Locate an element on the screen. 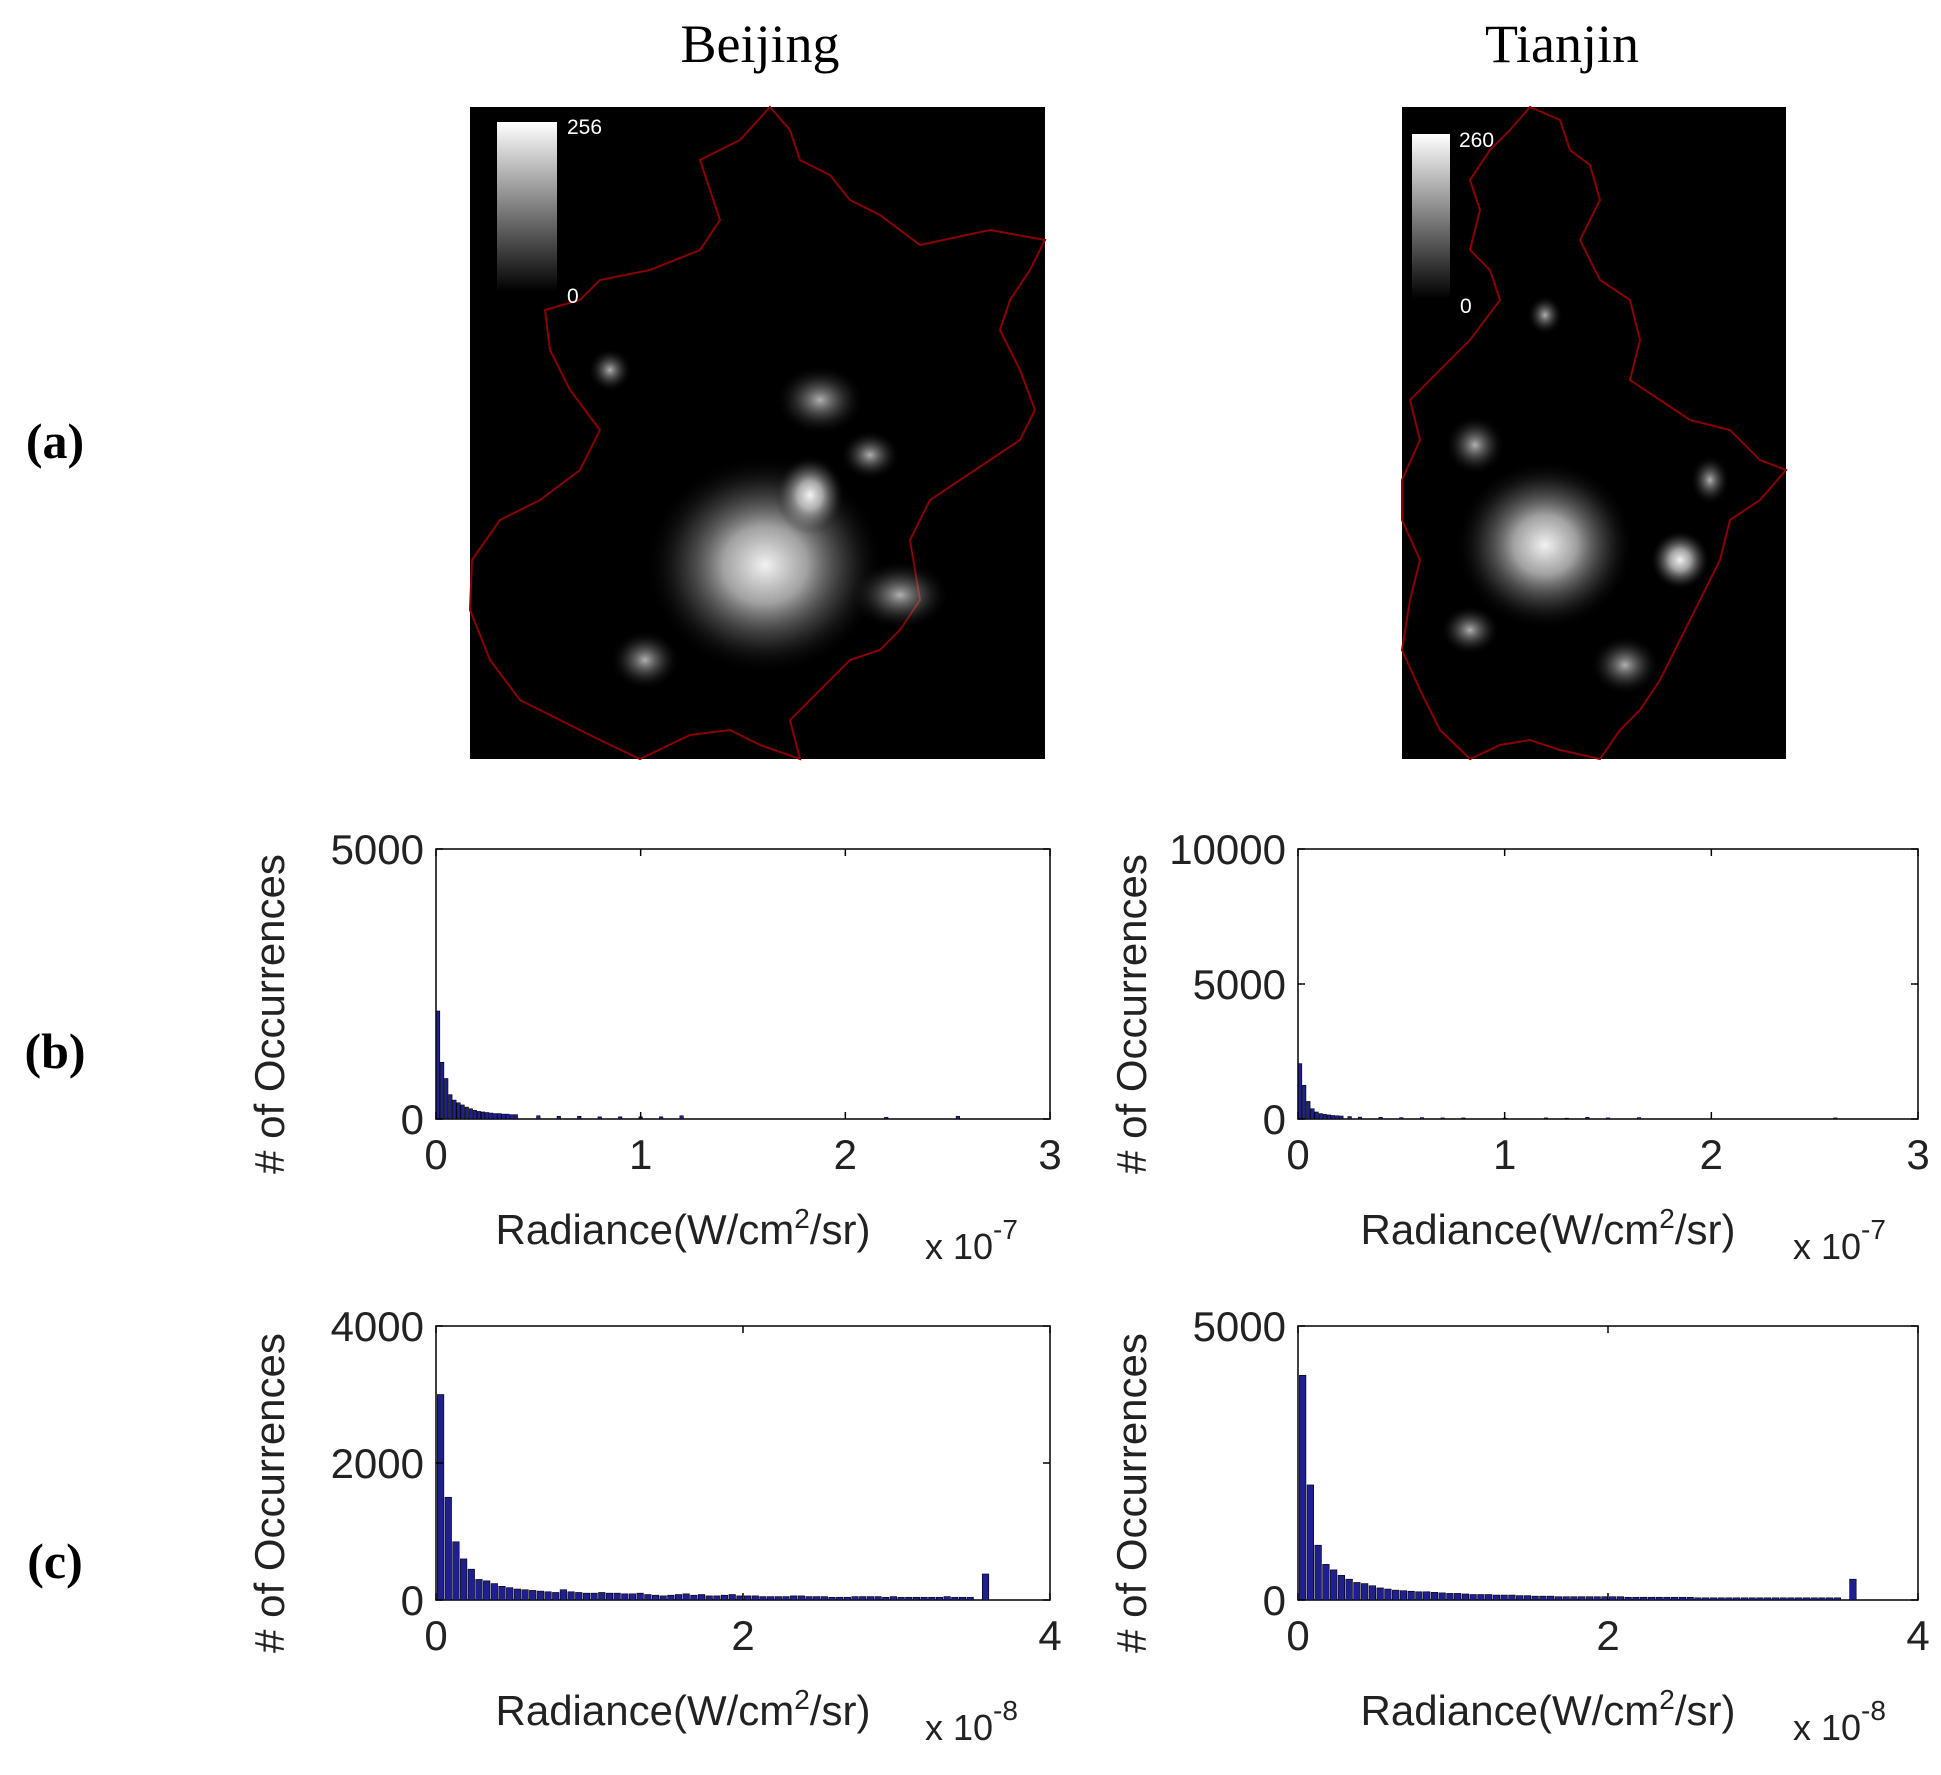 Image resolution: width=1941 pixels, height=1775 pixels. map-tianjin: 260 0 is located at coordinates (1594, 433).